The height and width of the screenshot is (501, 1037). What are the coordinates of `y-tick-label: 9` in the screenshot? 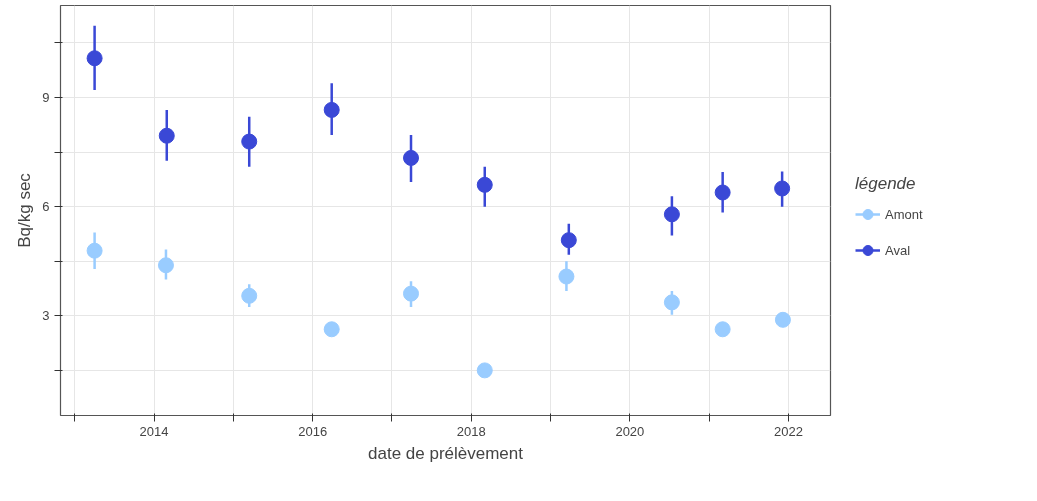 It's located at (46, 98).